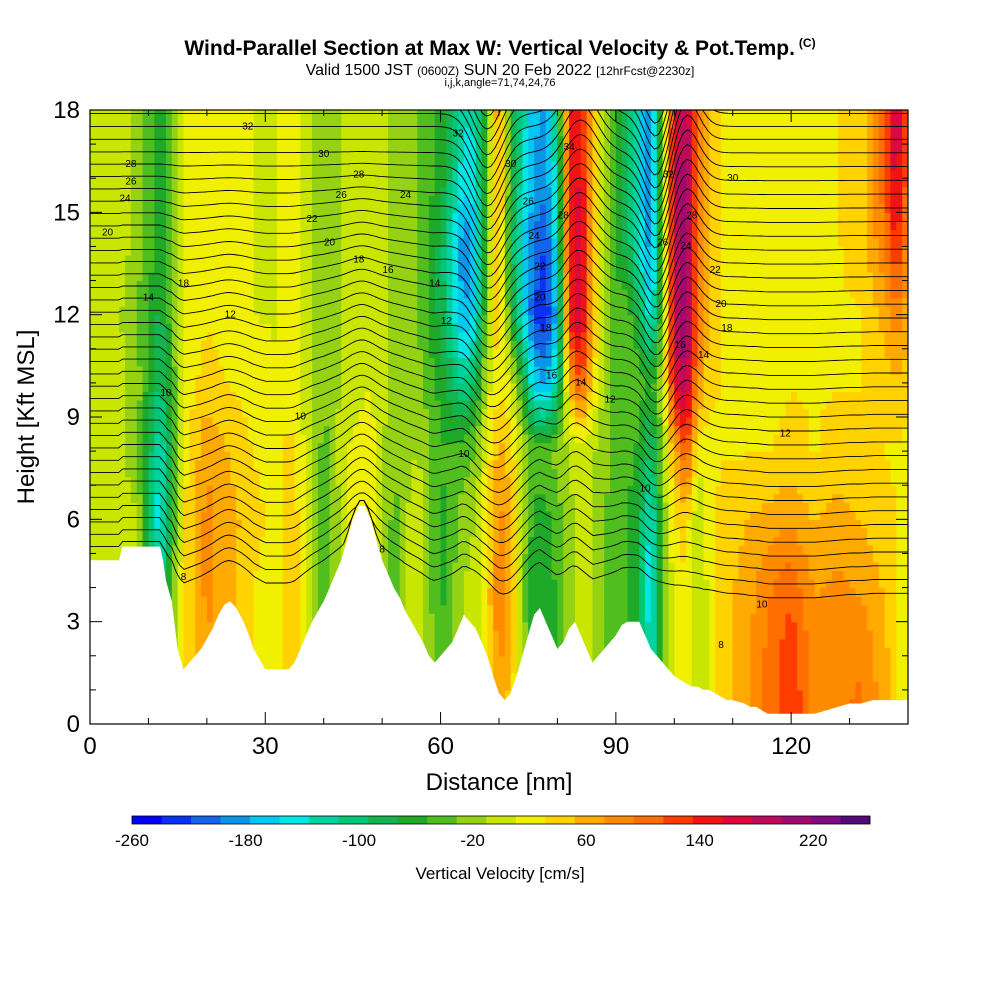  I want to click on subtitle-date: SUN 20 Feb 2022, so click(527, 70).